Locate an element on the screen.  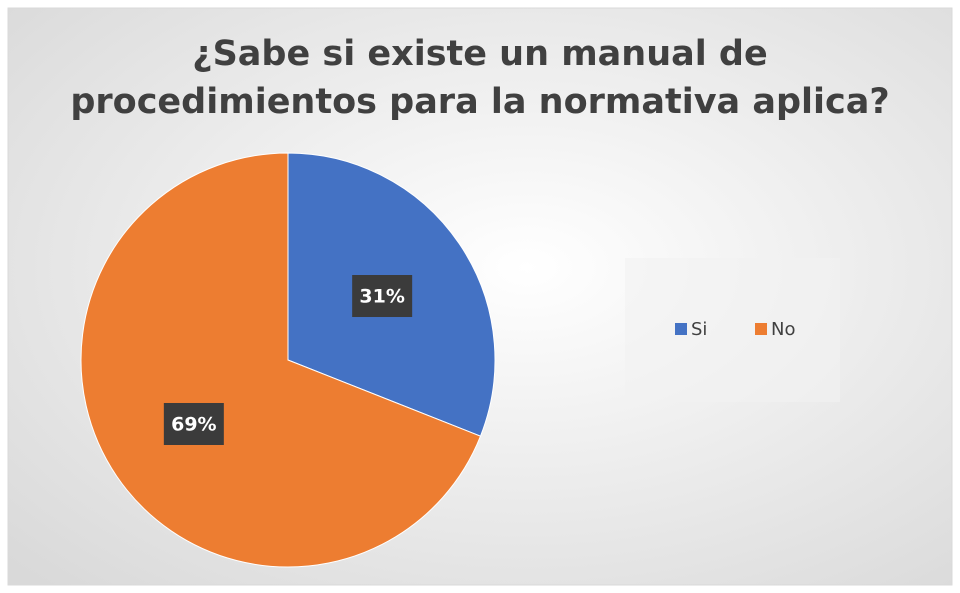
data-label: 31% is located at coordinates (381, 297).